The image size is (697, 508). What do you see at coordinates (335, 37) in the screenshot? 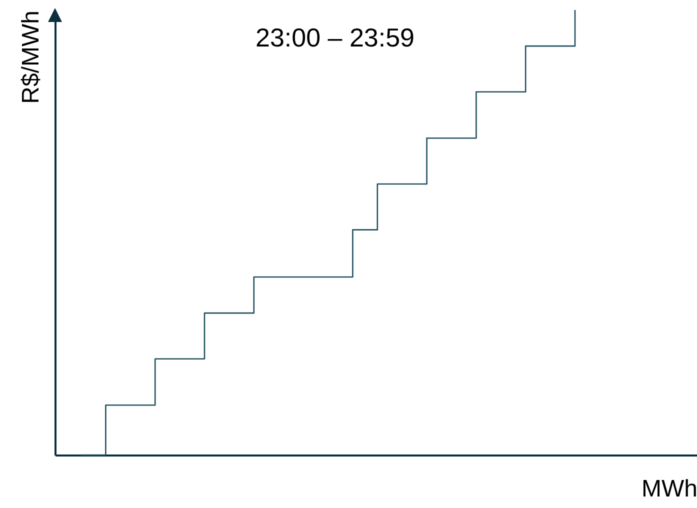
I see `text: 23:00 – 23:59` at bounding box center [335, 37].